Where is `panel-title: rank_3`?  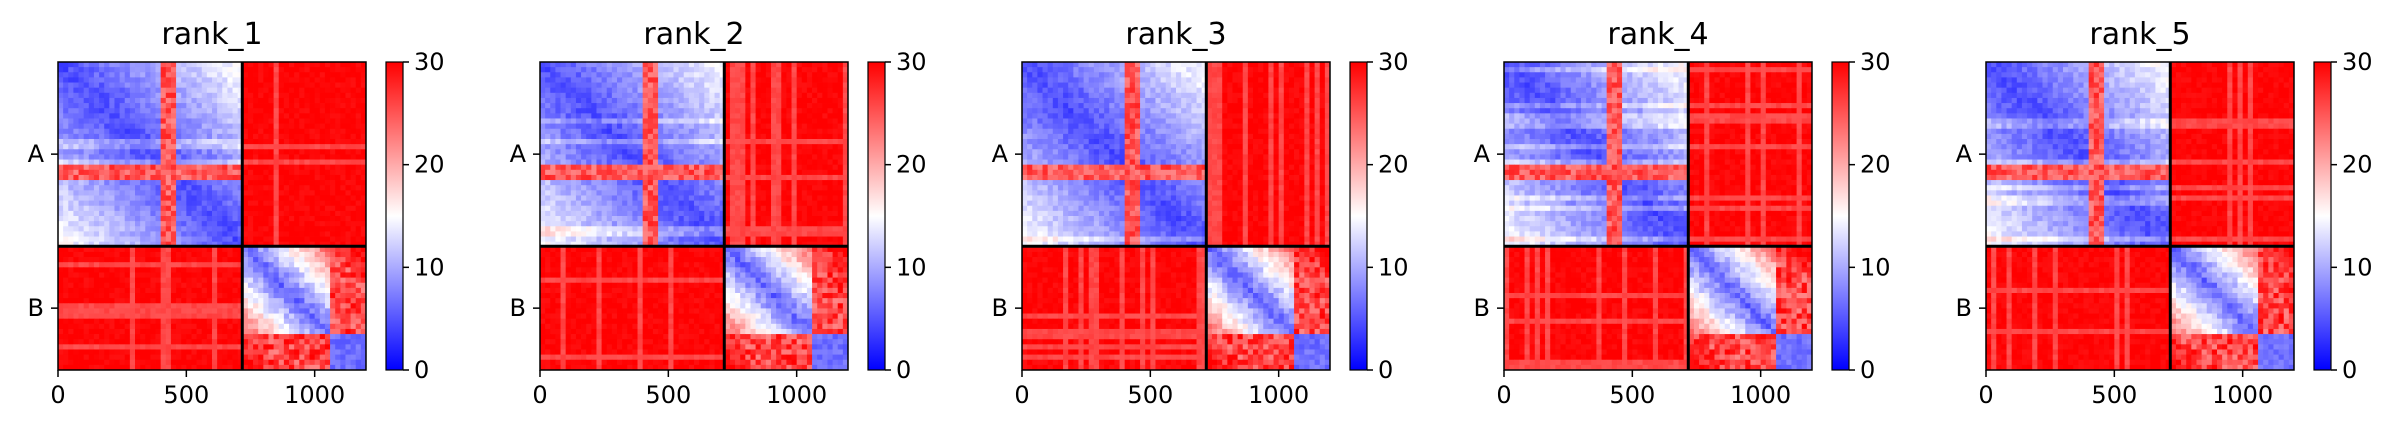
panel-title: rank_3 is located at coordinates (1175, 34).